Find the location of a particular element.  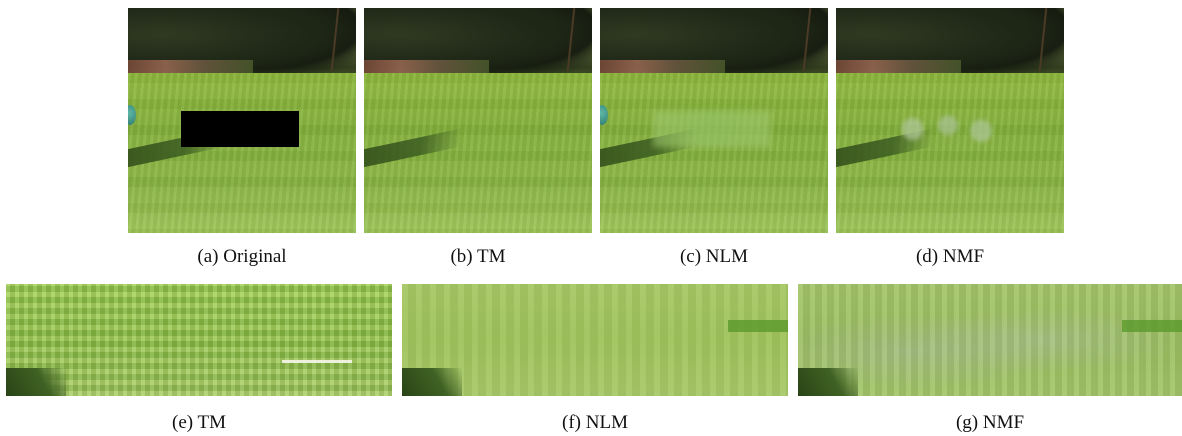

panel-c-nlm-image is located at coordinates (714, 120).